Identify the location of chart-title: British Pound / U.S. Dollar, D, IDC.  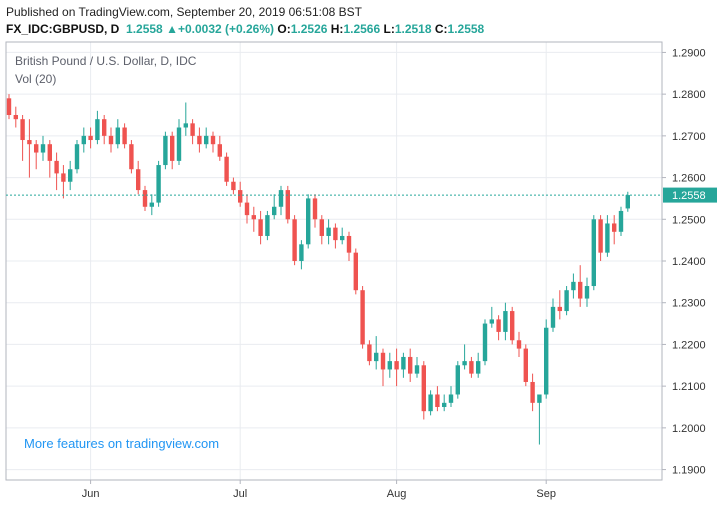
(106, 61).